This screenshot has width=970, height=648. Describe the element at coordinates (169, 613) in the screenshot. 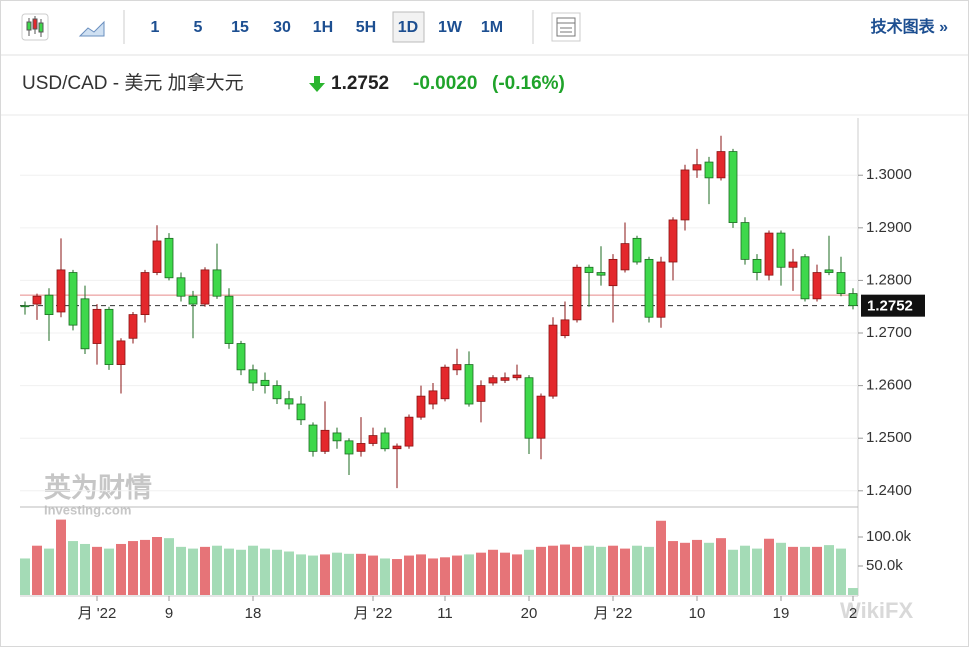

I see `x-tick-label: 9` at that location.